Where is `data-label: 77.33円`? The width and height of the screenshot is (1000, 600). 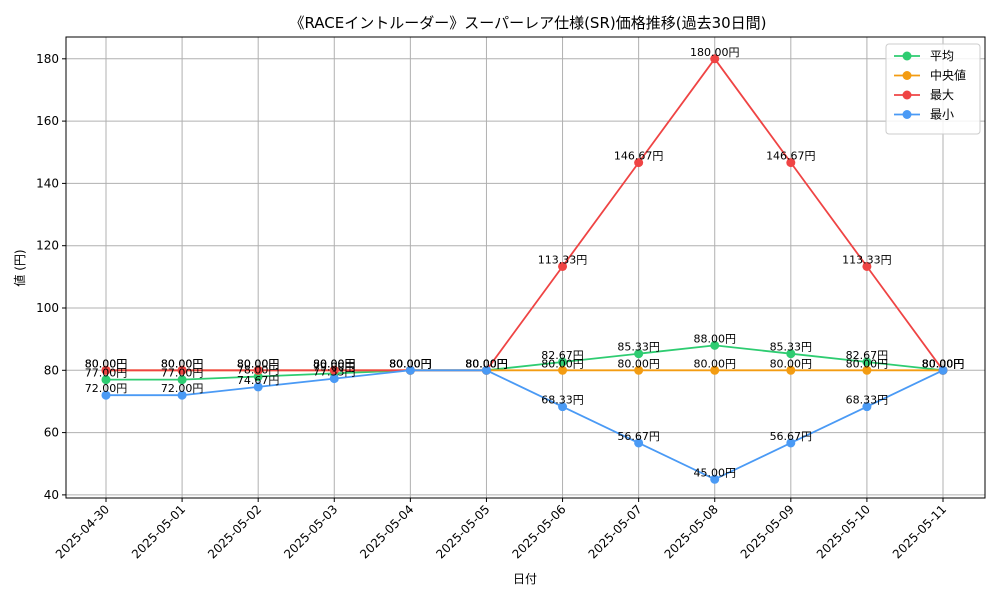
data-label: 77.33円 is located at coordinates (334, 372).